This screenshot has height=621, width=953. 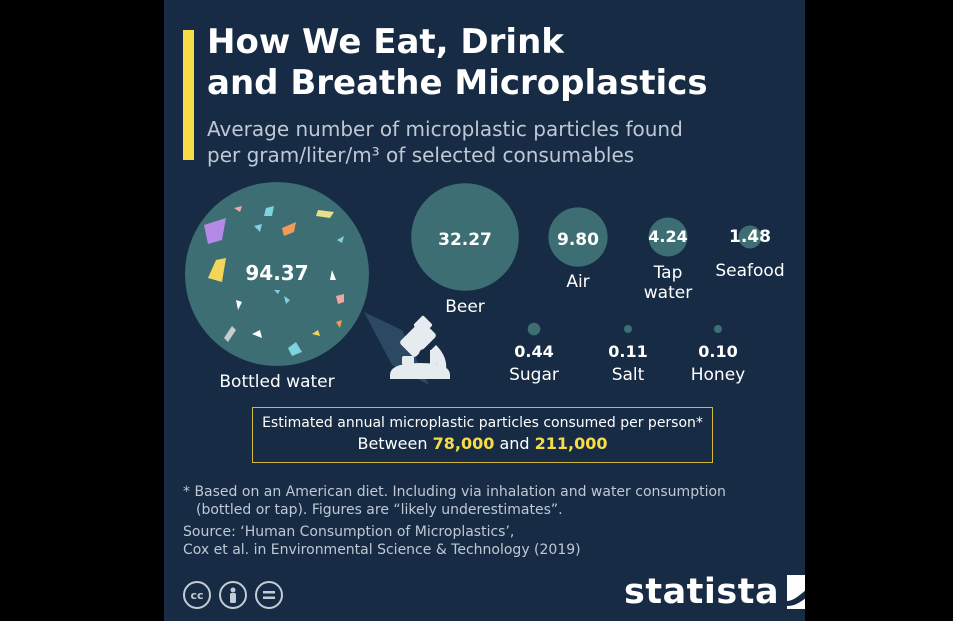 I want to click on category-label-seafood: Seafood, so click(x=749, y=271).